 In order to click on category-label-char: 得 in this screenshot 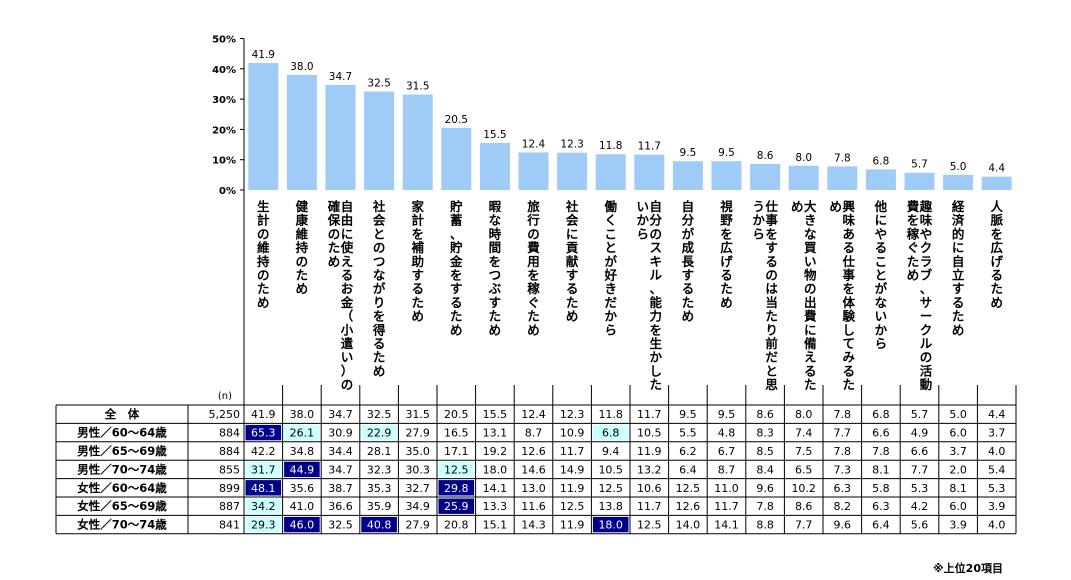, I will do `click(379, 329)`.